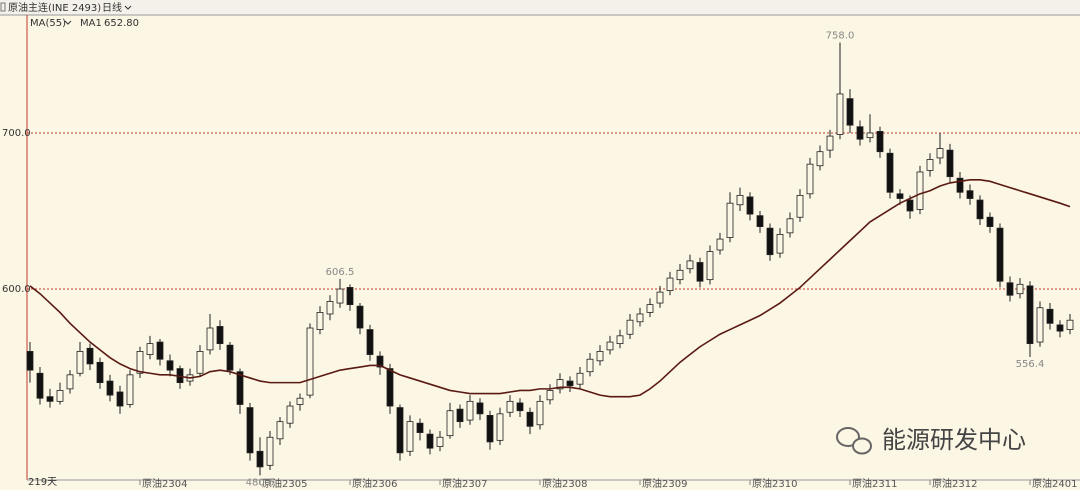  Describe the element at coordinates (91, 23) in the screenshot. I see `legend-name: MA1` at that location.